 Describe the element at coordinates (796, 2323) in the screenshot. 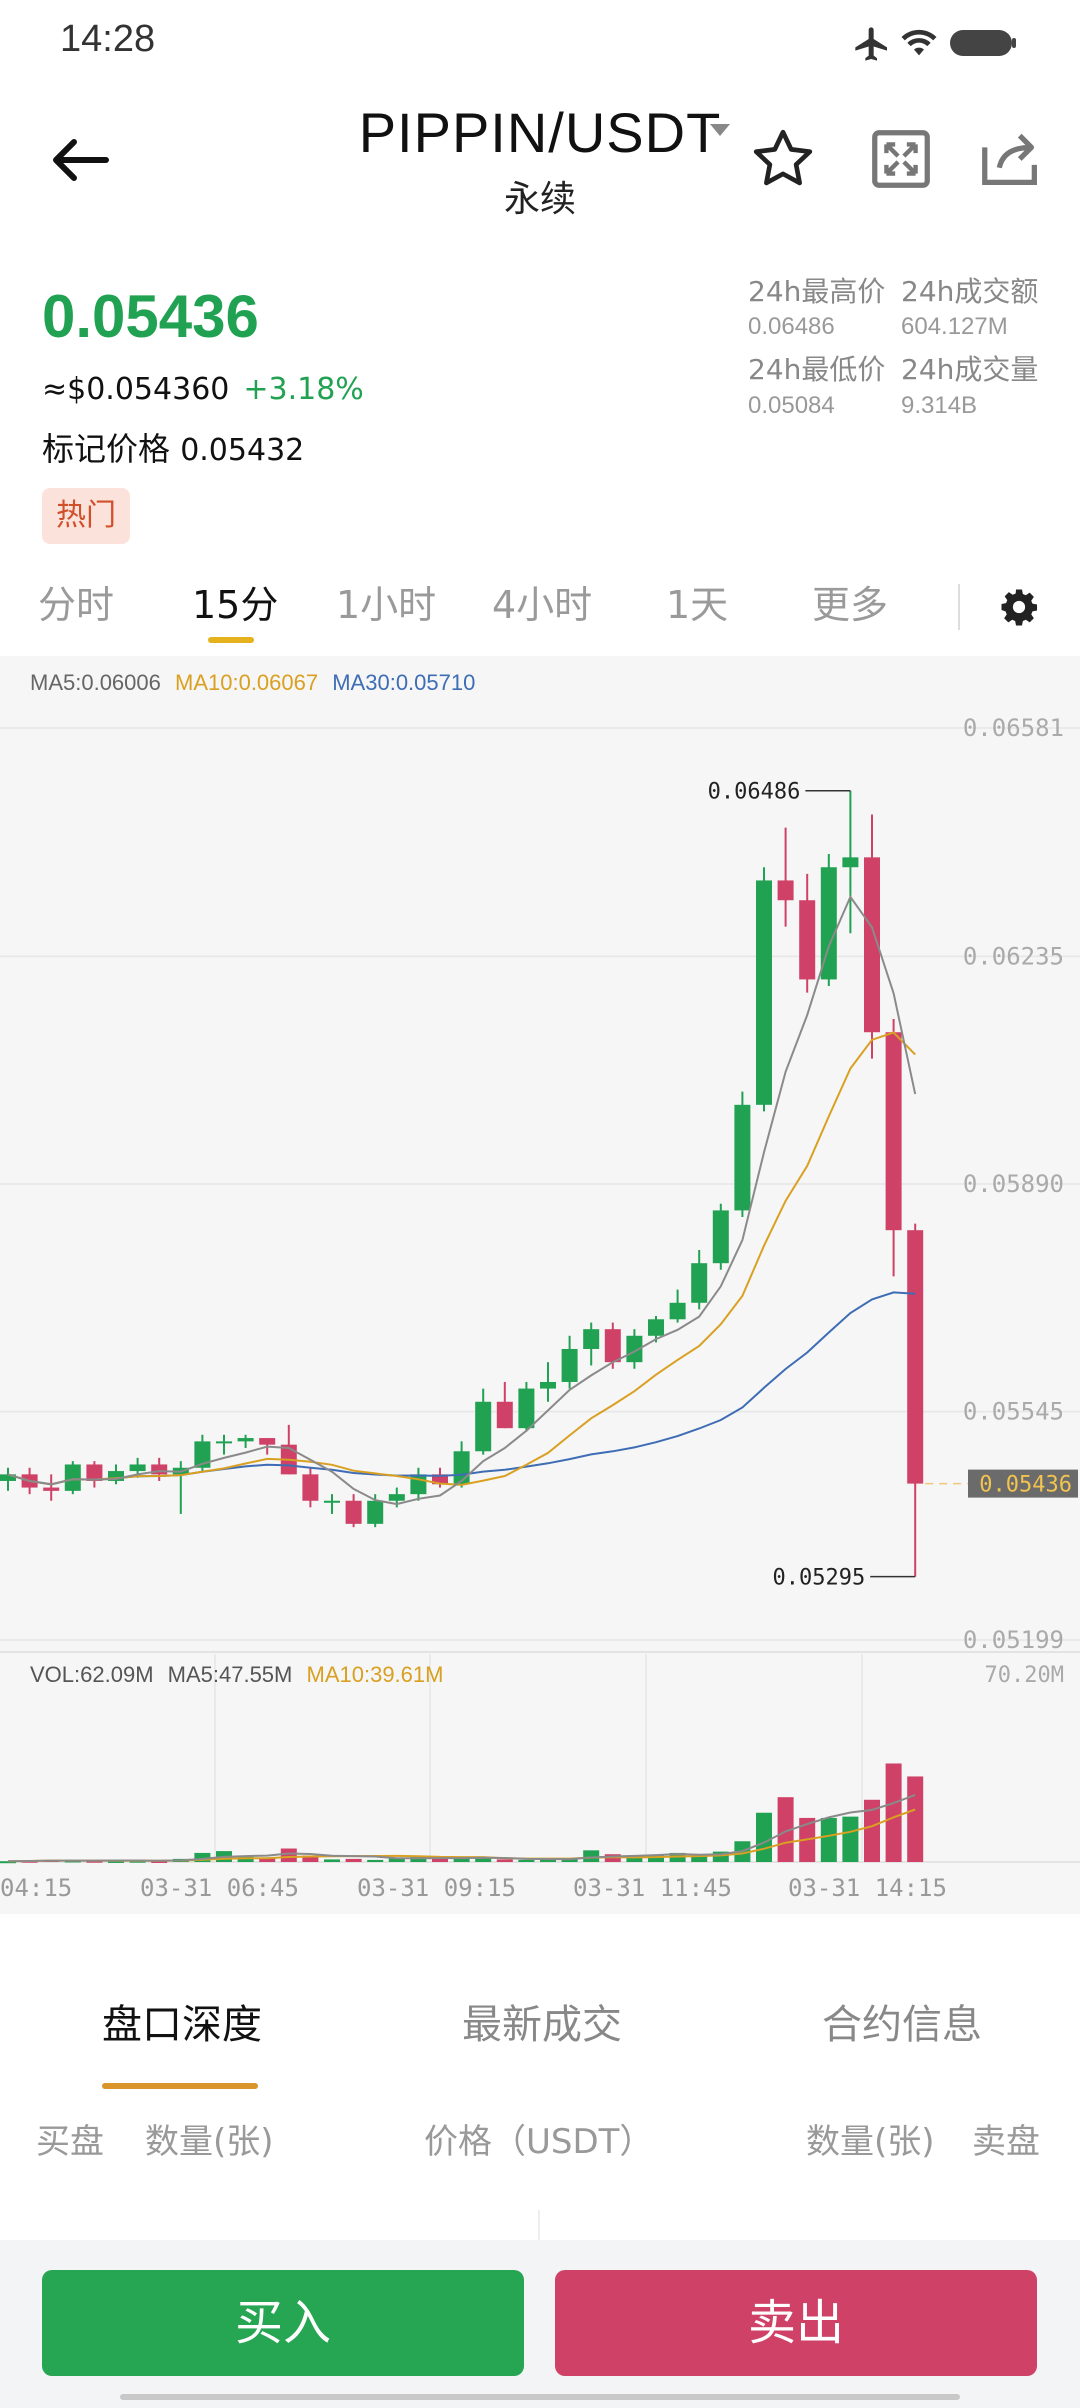

I see `sell-button: 卖出` at that location.